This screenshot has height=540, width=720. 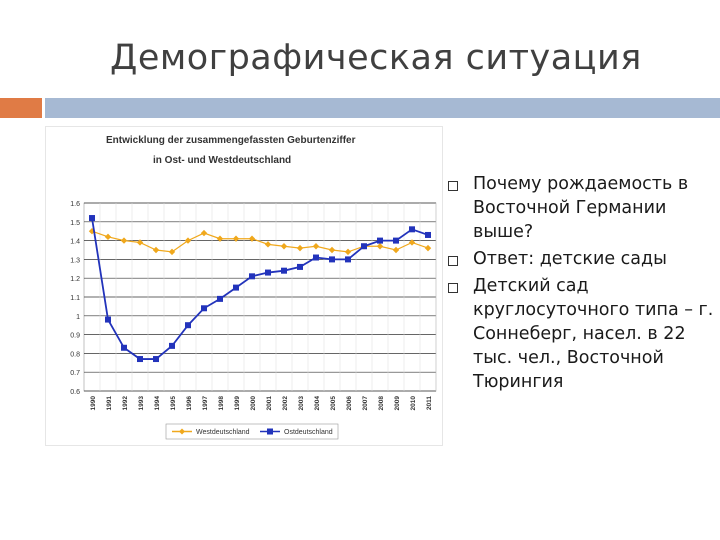 What do you see at coordinates (157, 403) in the screenshot?
I see `x-tick-label: 1994` at bounding box center [157, 403].